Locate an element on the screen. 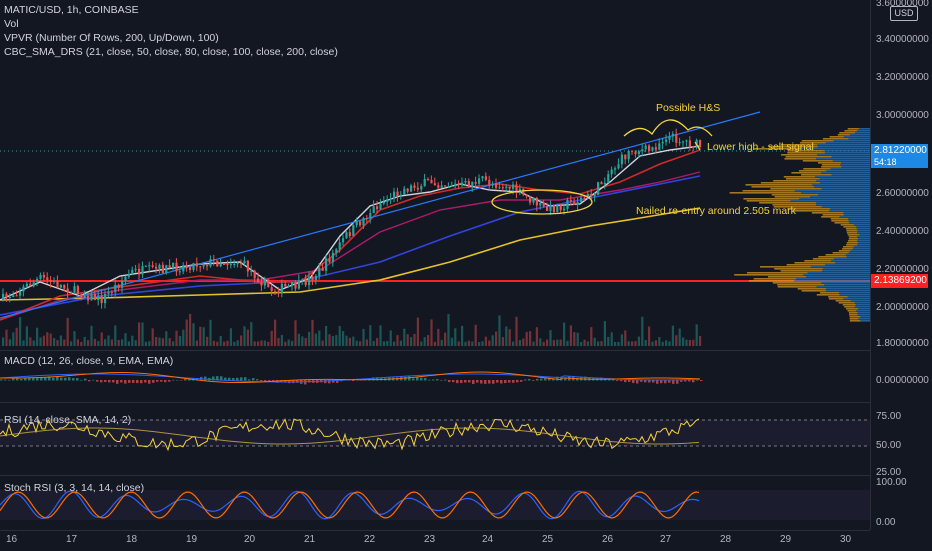 This screenshot has height=551, width=932. reentry-ellipse is located at coordinates (542, 202).